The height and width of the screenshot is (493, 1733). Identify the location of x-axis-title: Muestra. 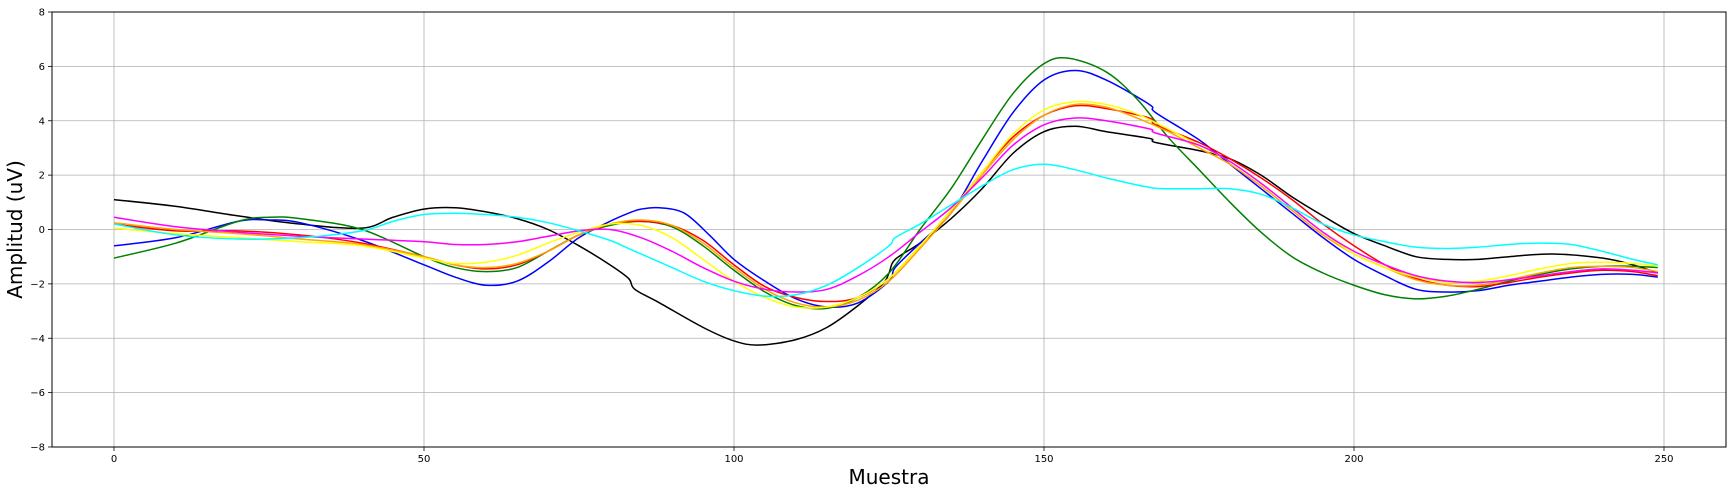
(889, 477).